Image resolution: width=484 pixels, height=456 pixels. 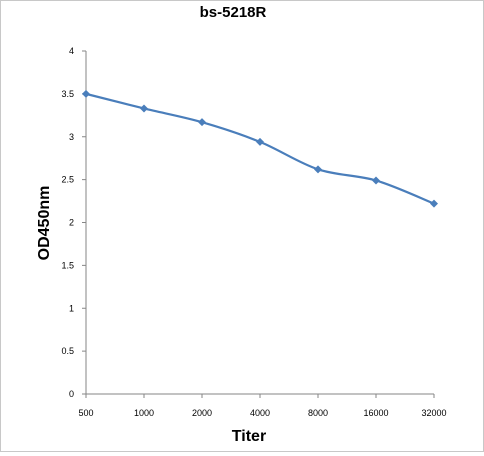 What do you see at coordinates (71, 308) in the screenshot?
I see `y-tick-label: 1` at bounding box center [71, 308].